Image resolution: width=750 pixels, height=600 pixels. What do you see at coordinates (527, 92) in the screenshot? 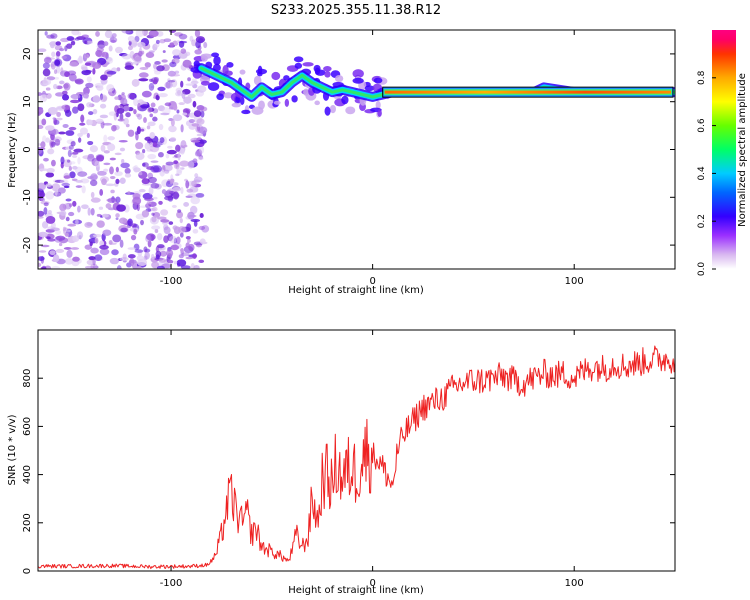
I see `signal-band-core` at bounding box center [527, 92].